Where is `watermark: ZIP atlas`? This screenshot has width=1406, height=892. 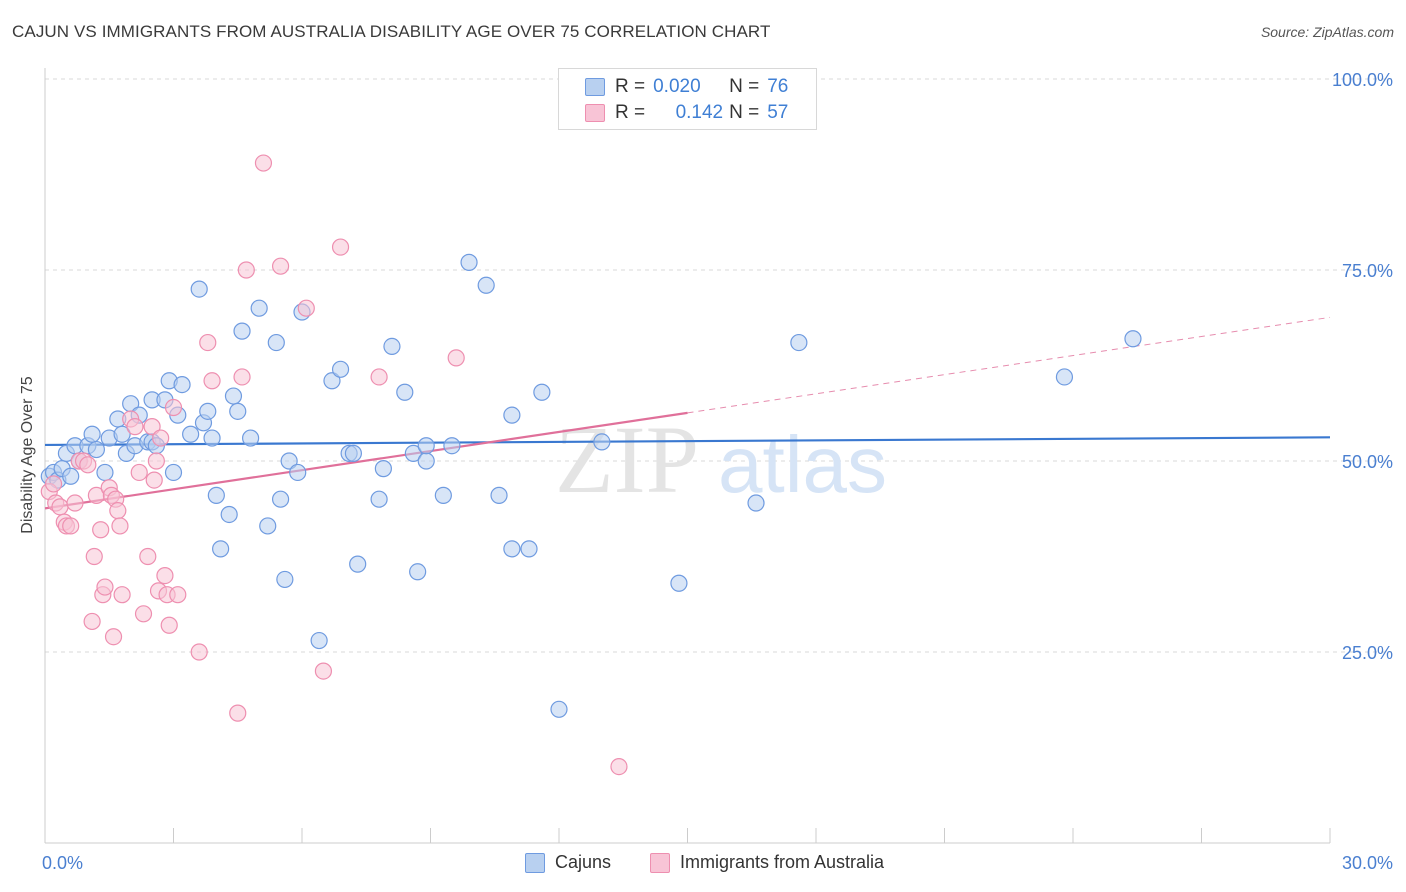 watermark: ZIP atlas is located at coordinates (721, 459).